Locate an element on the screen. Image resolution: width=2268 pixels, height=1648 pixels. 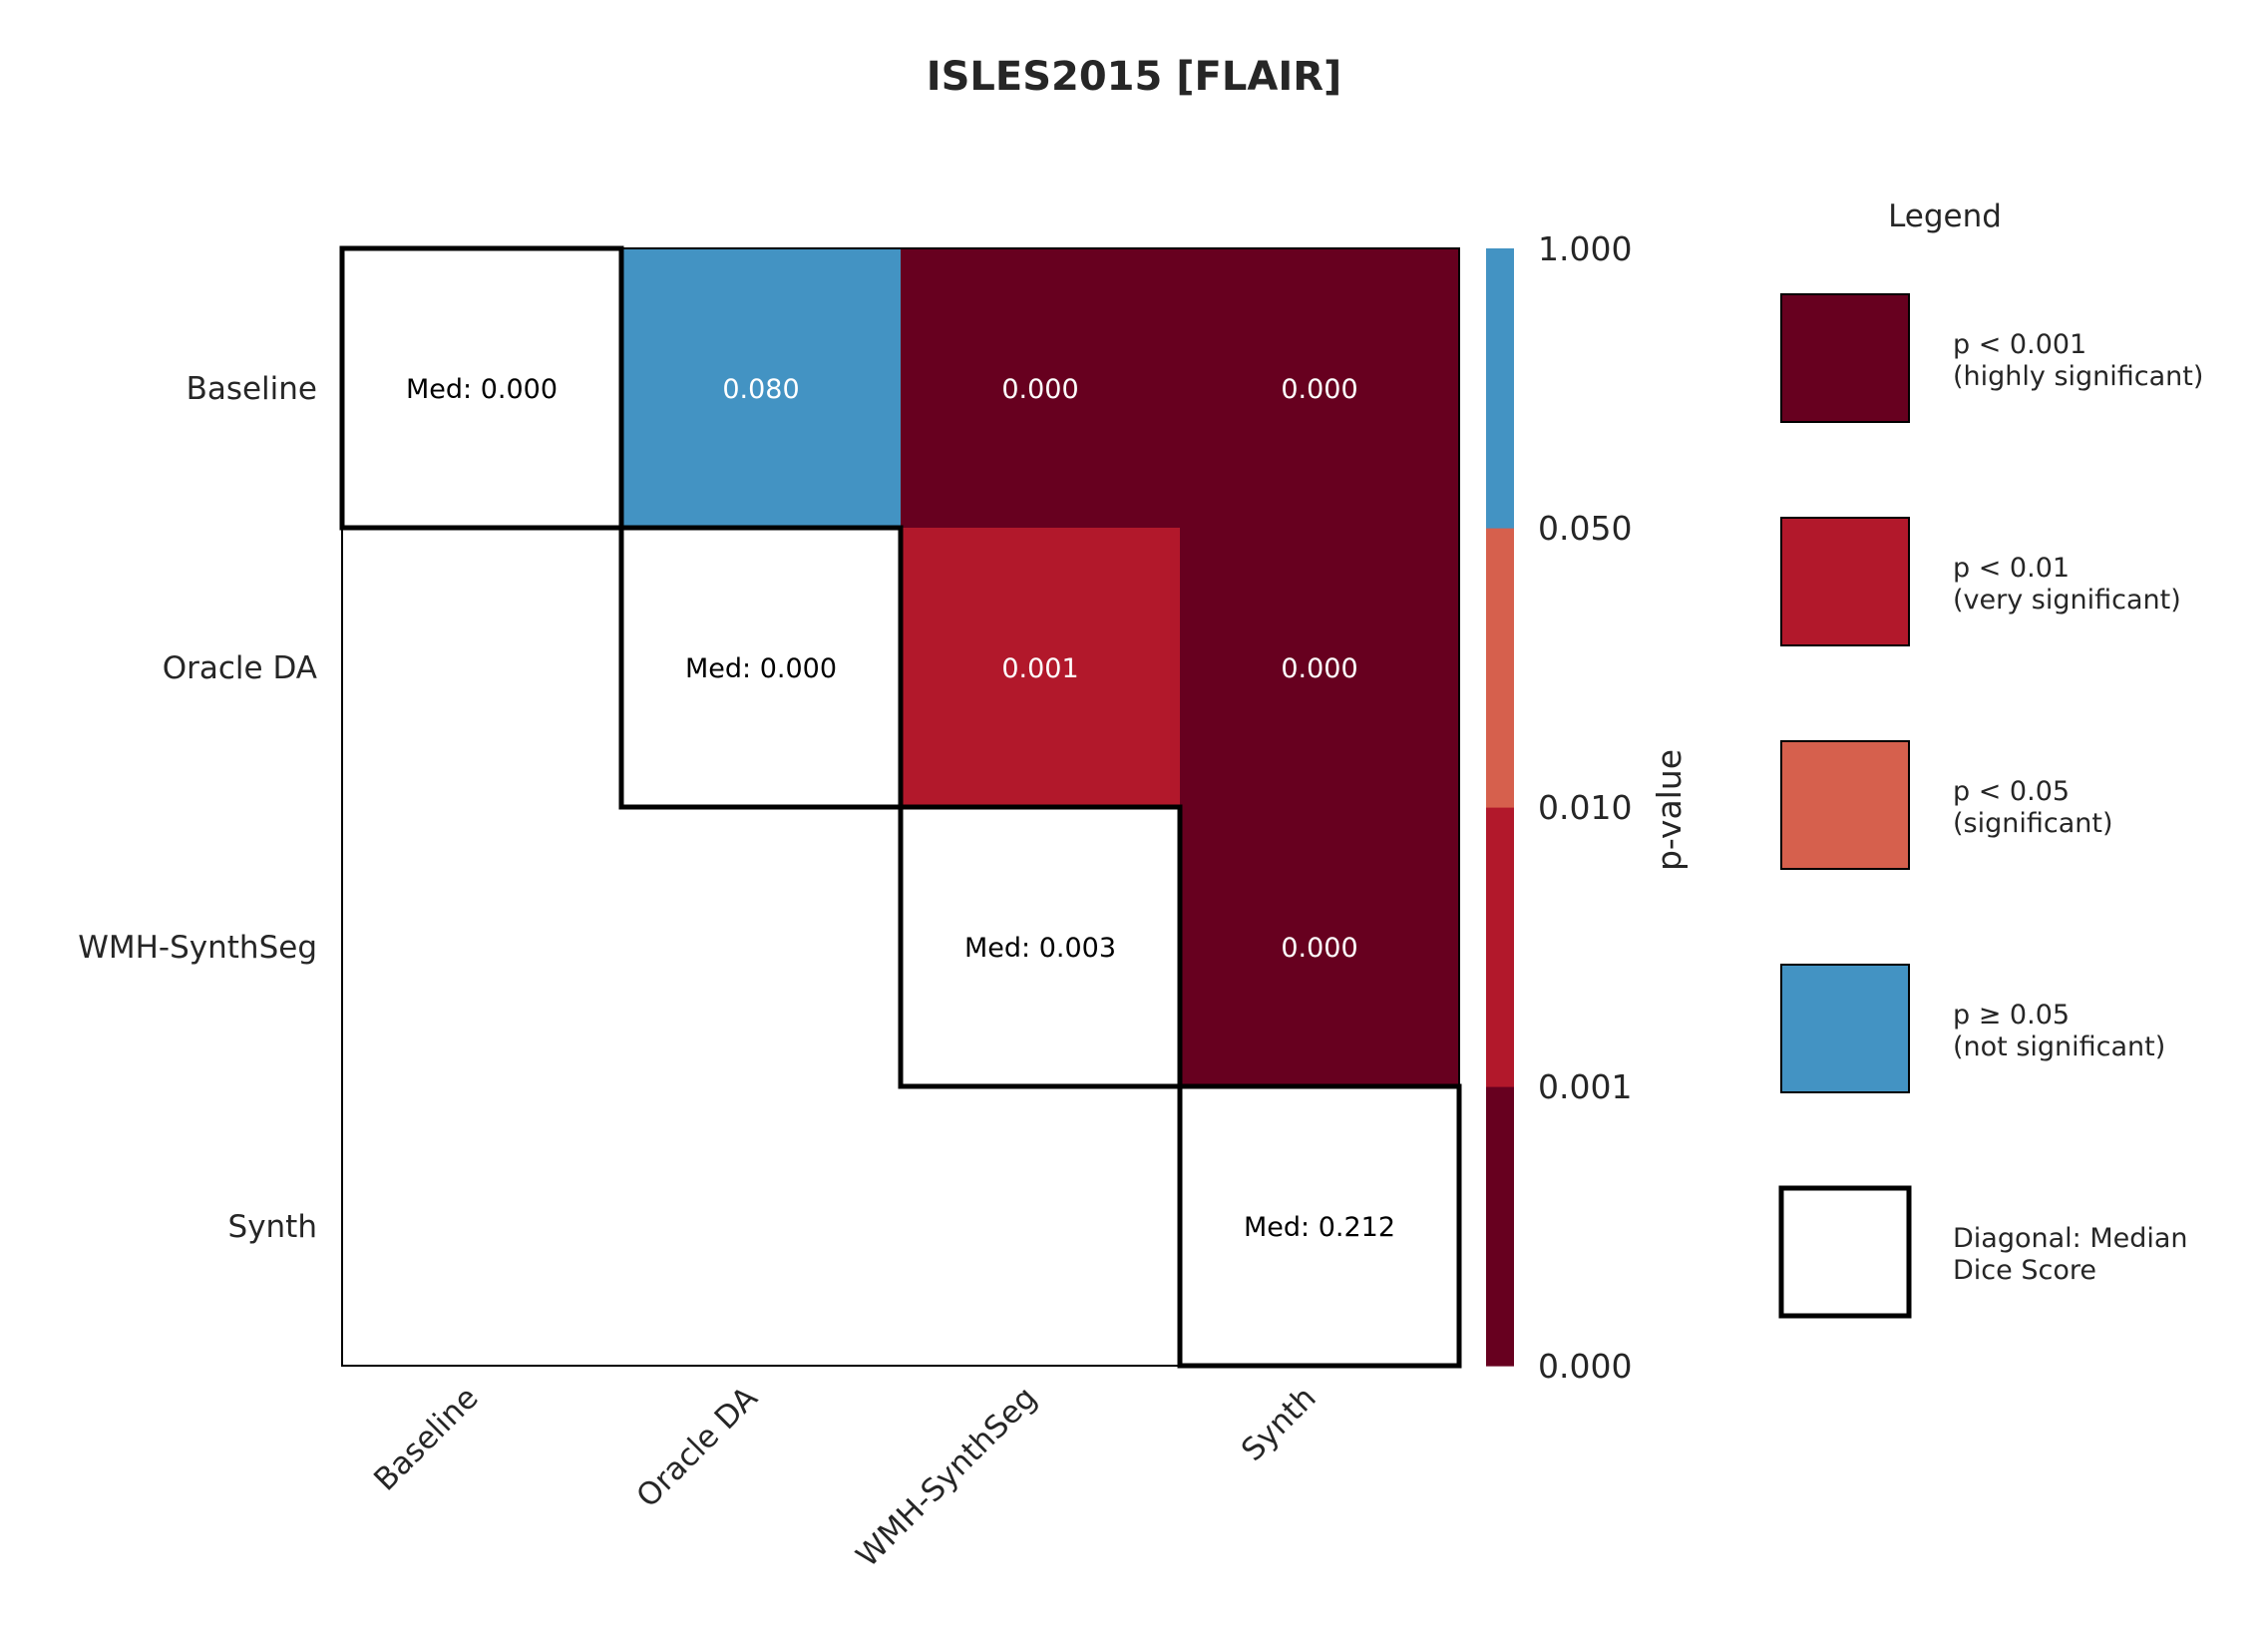
p-value-label: 0.001 is located at coordinates (1039, 668).